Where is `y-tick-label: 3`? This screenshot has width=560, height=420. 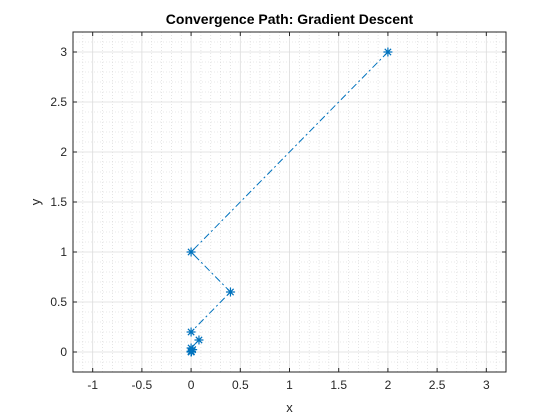 y-tick-label: 3 is located at coordinates (63, 52).